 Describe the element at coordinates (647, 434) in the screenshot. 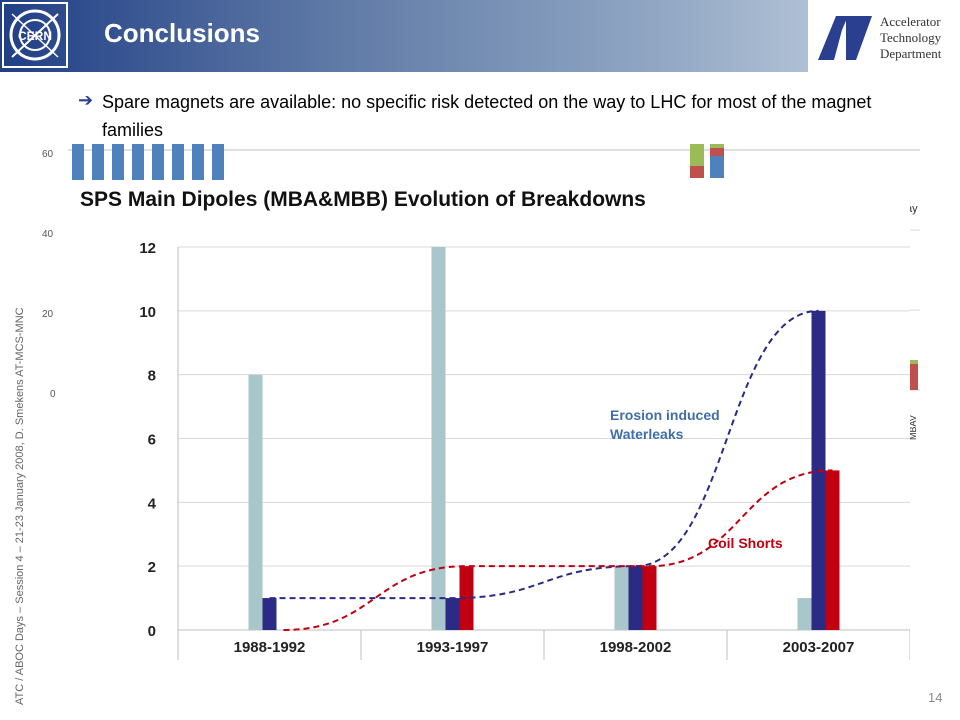

I see `annotation-waterleaks: Waterleaks` at that location.